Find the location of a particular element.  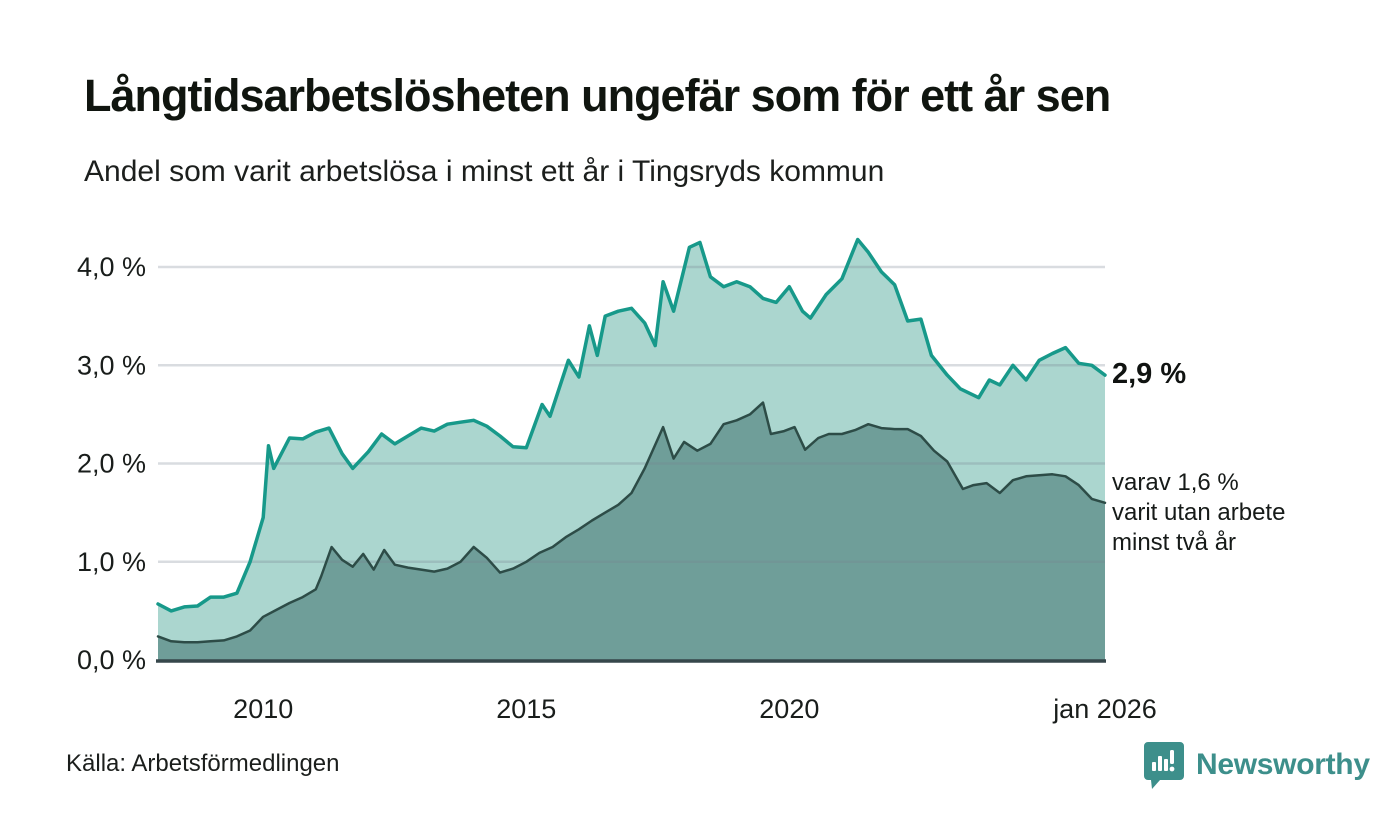

y-tick-label-1: 1,0 % is located at coordinates (111, 562).